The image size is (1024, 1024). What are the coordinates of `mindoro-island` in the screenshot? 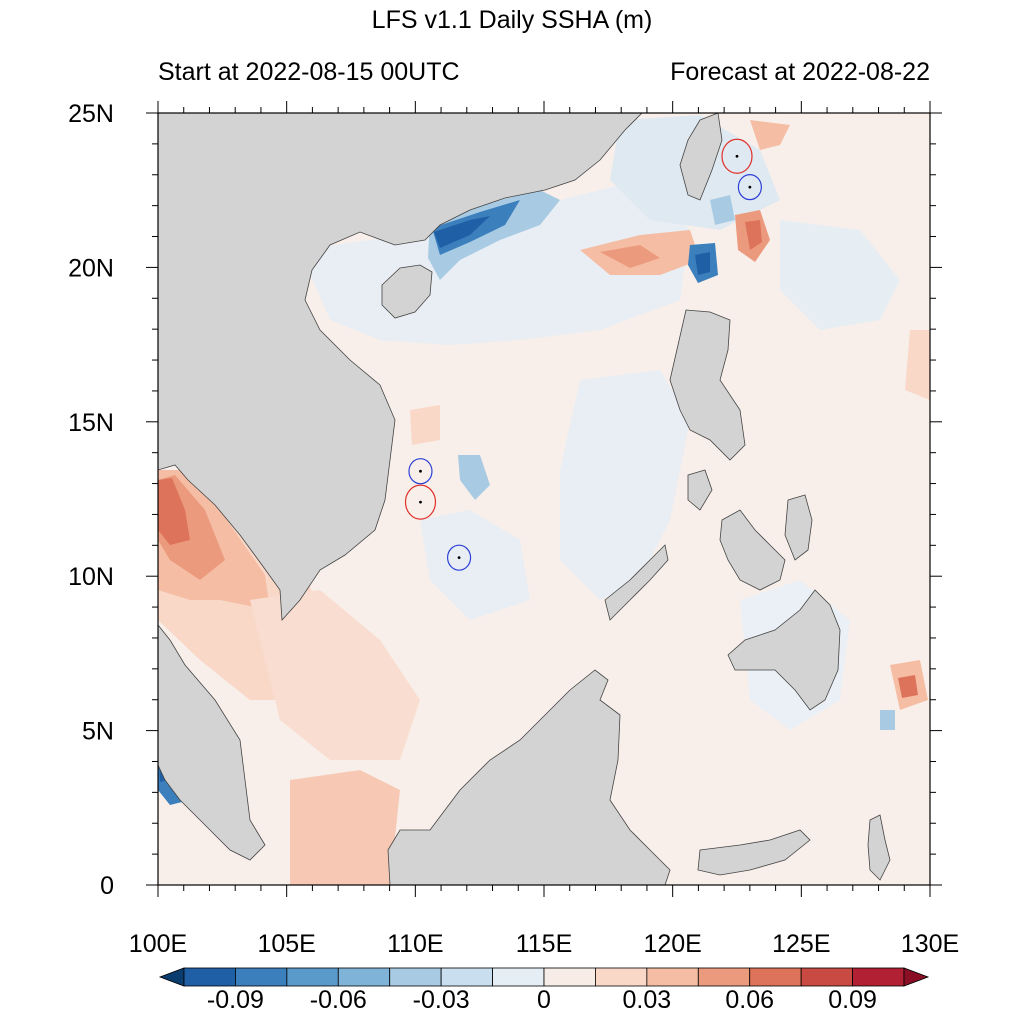 It's located at (700, 490).